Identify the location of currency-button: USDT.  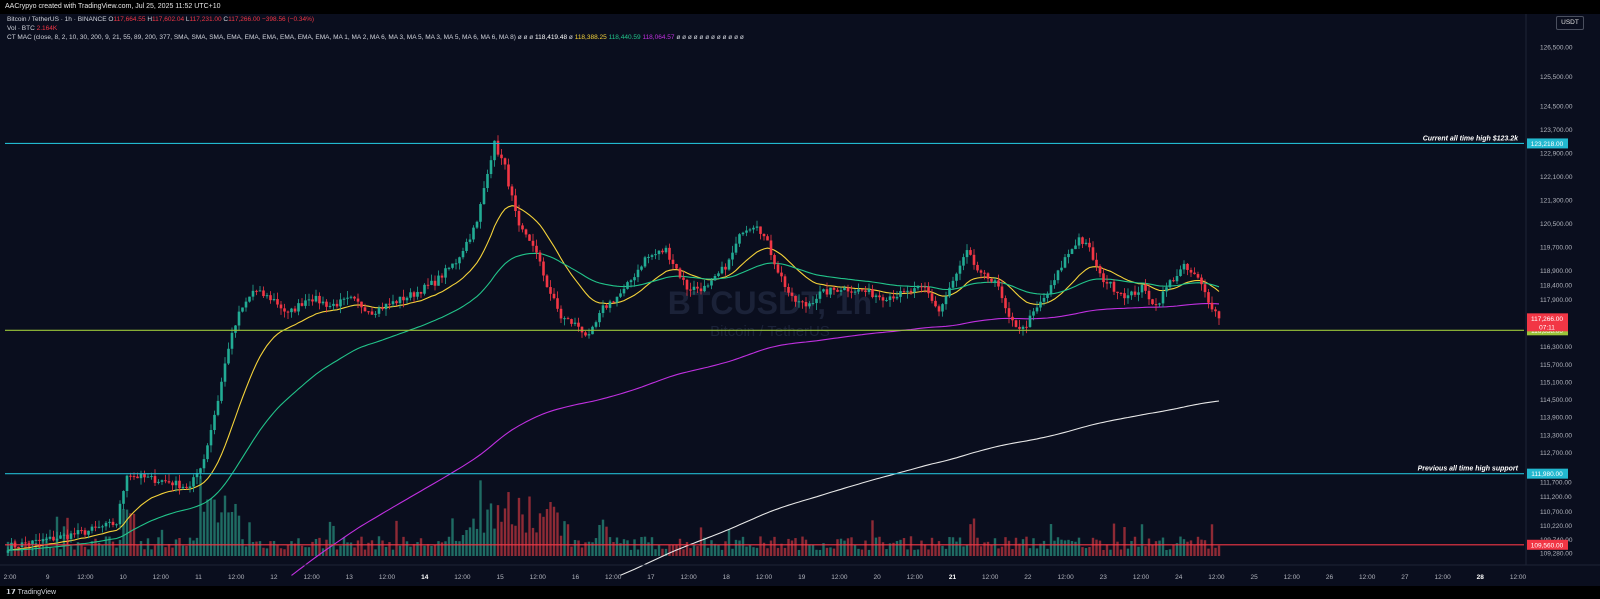
(1570, 23).